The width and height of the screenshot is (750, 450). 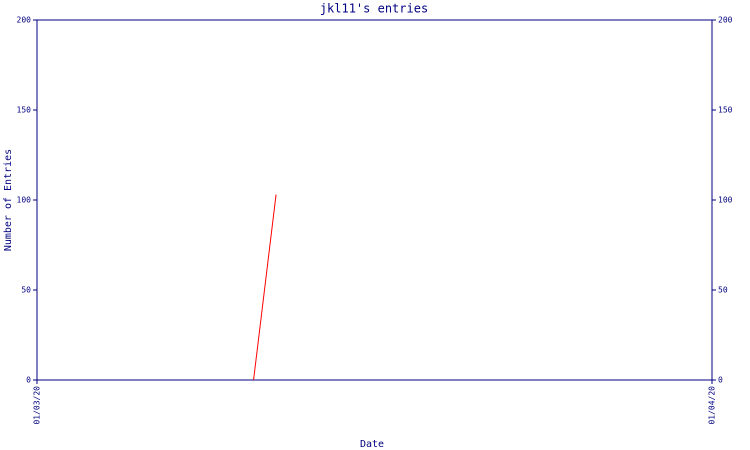 What do you see at coordinates (8, 200) in the screenshot?
I see `y-axis-label: Number of Entries` at bounding box center [8, 200].